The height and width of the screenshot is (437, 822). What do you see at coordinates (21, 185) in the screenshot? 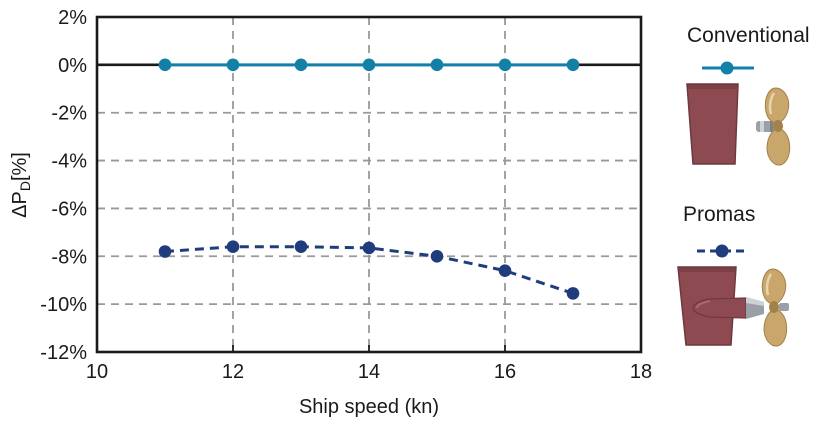
I see `y-axis-title: ΔPD[%]` at bounding box center [21, 185].